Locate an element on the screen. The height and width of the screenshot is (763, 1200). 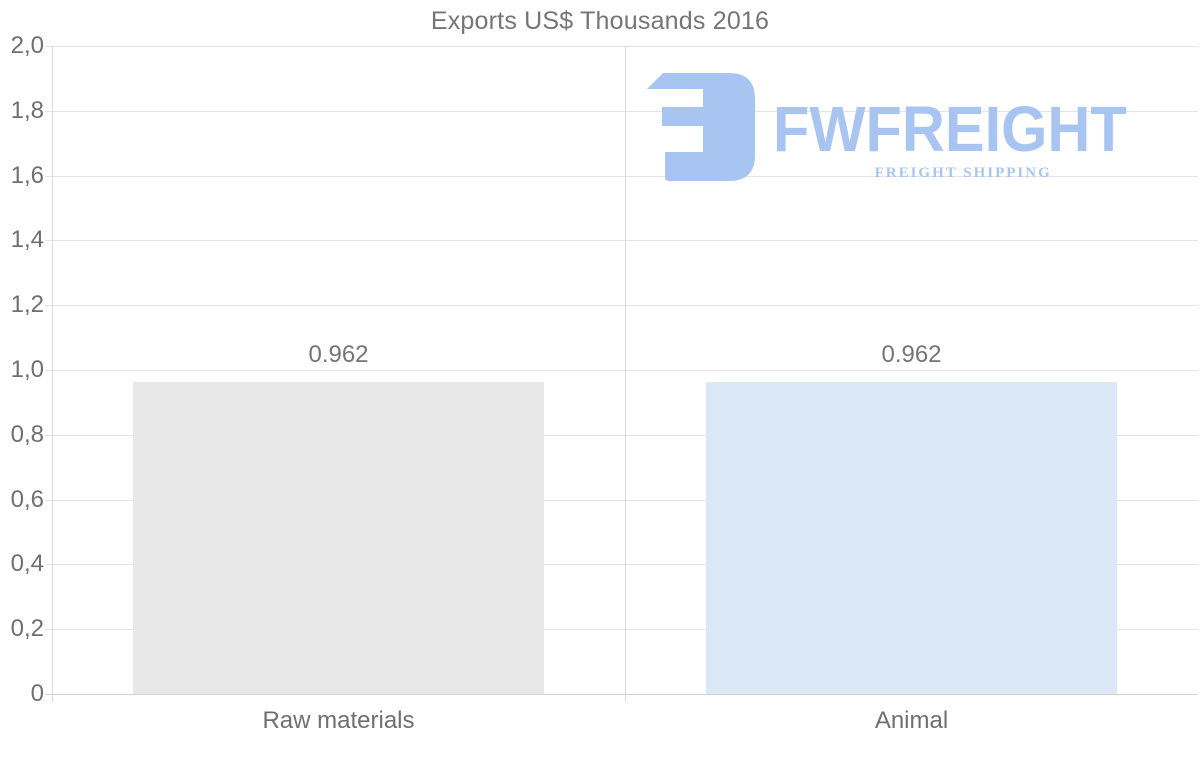
watermark-text-block: FWFREIGHT FREIGHT SHIPPING is located at coordinates (963, 137).